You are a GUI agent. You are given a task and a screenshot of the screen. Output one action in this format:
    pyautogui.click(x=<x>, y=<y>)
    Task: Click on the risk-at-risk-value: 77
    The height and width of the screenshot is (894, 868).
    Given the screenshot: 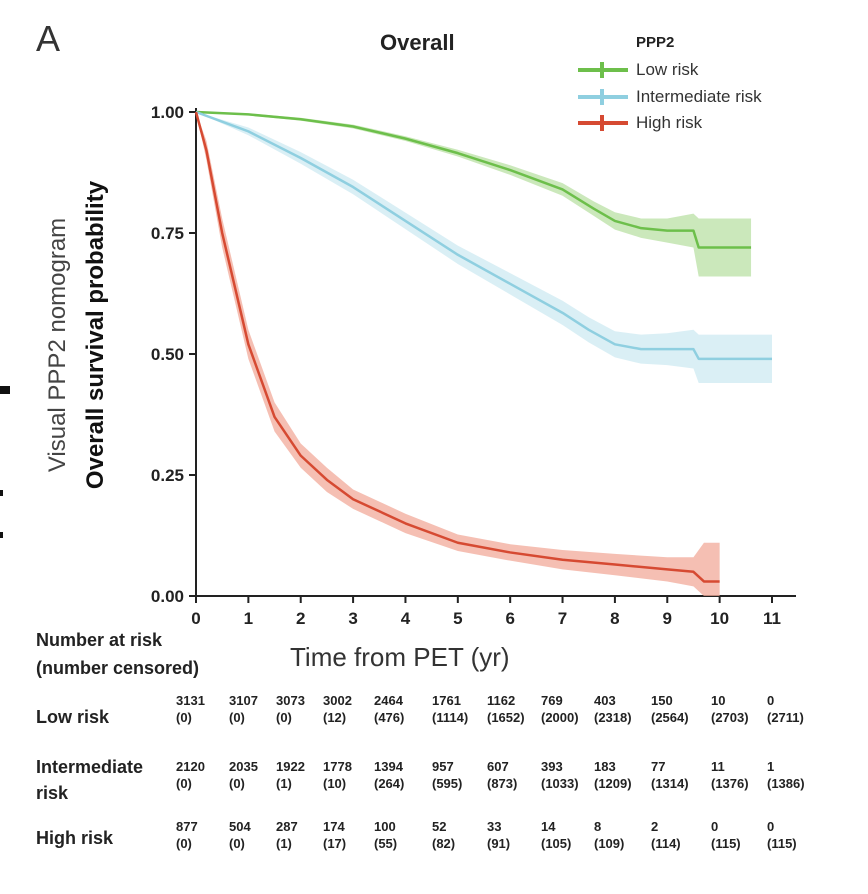 What is the action you would take?
    pyautogui.click(x=658, y=766)
    